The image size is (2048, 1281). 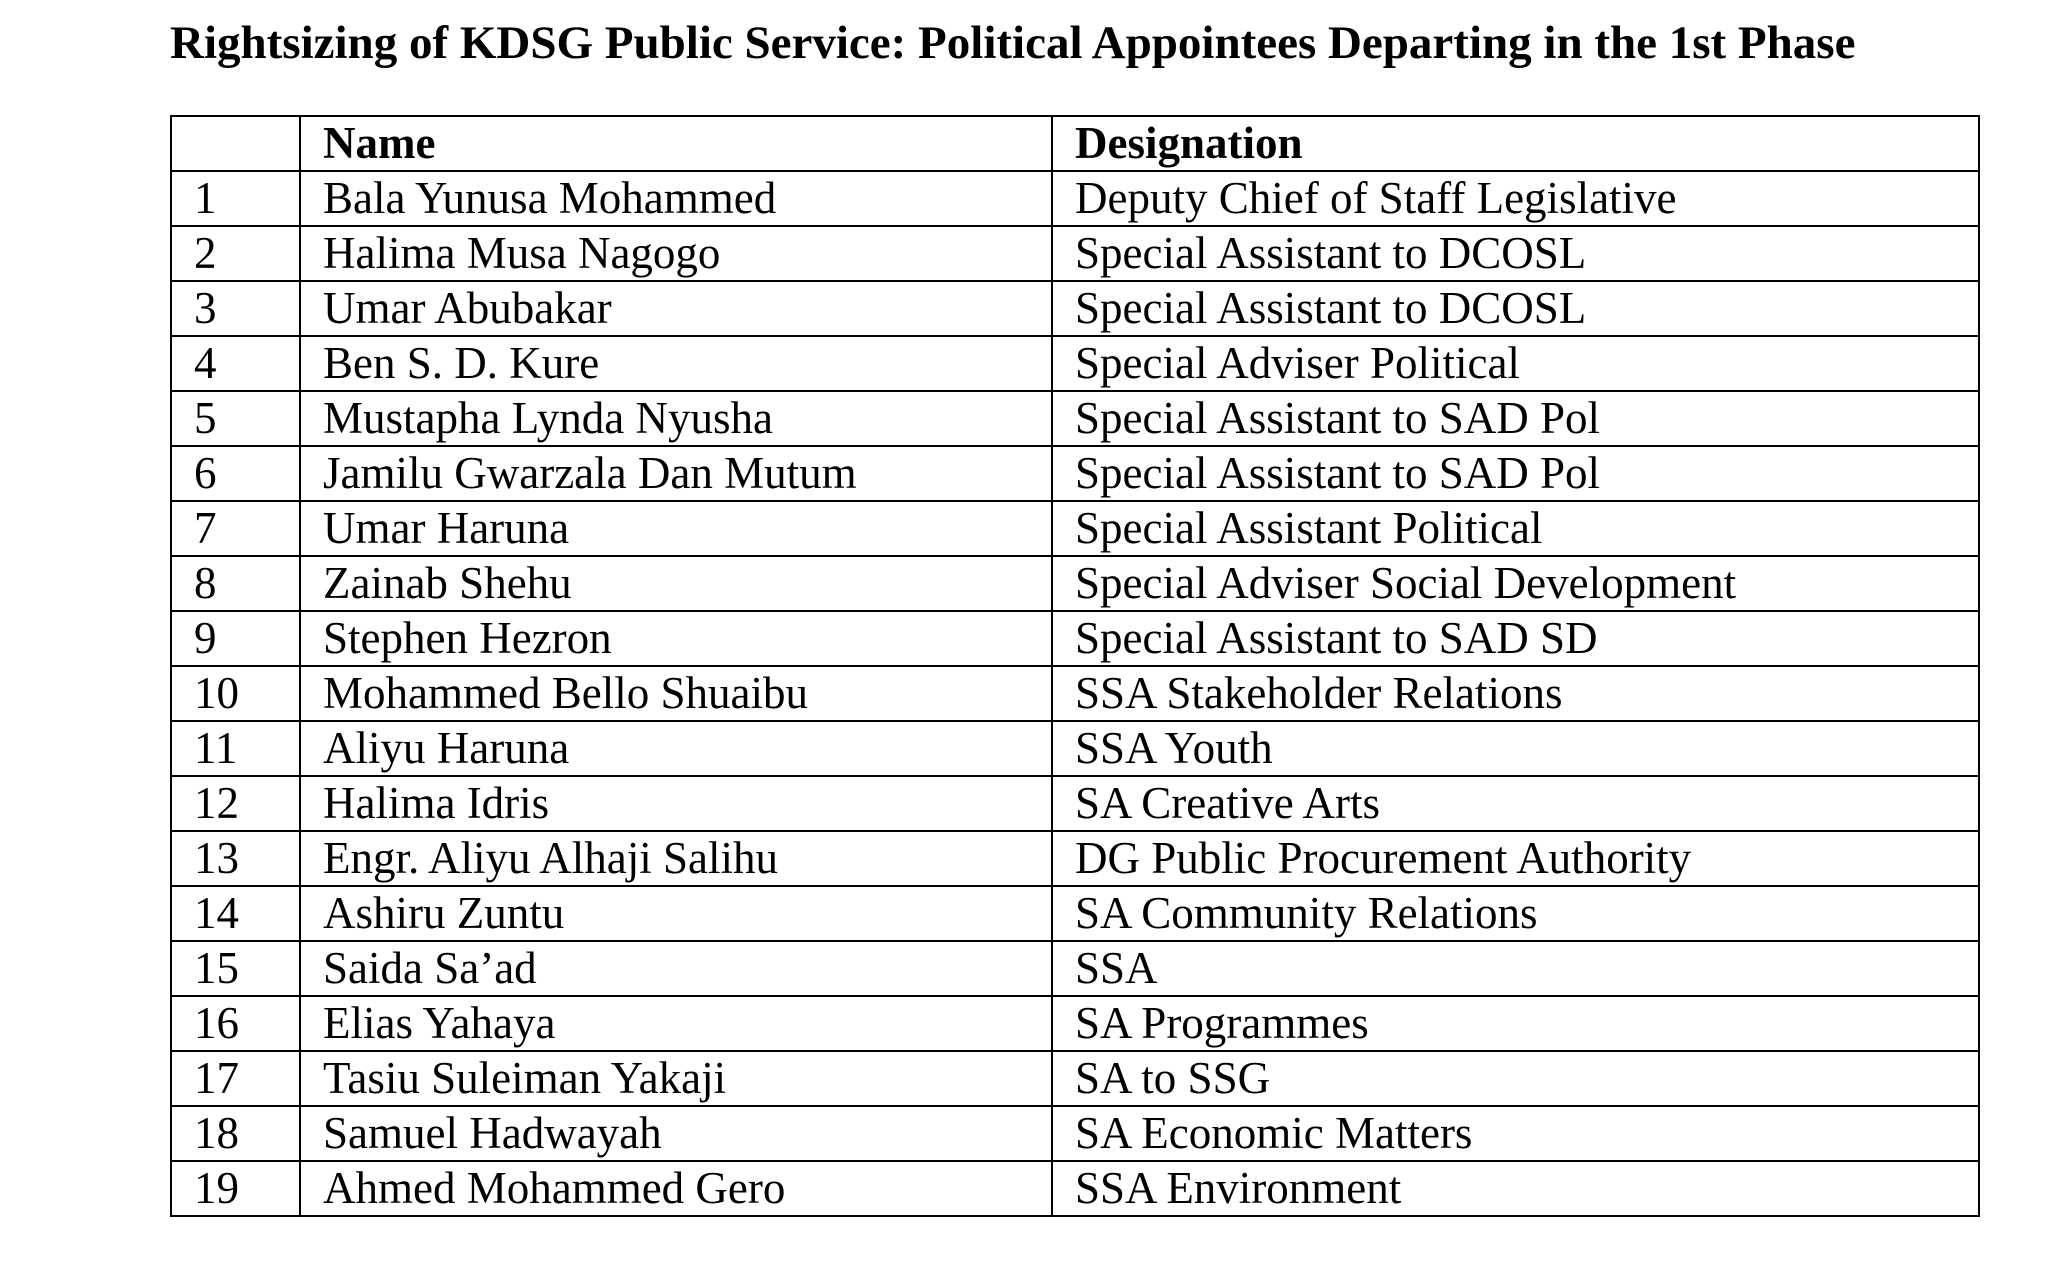 I want to click on row-number: 18, so click(x=235, y=1133).